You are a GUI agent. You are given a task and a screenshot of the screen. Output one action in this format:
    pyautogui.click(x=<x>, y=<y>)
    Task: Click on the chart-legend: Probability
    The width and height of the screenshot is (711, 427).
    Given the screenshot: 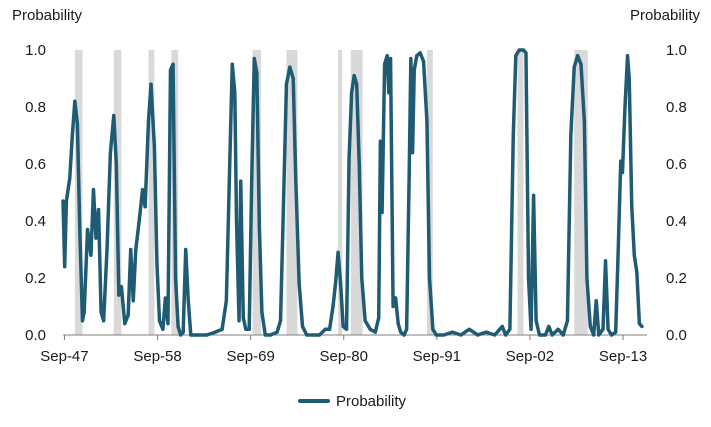 What is the action you would take?
    pyautogui.click(x=352, y=401)
    